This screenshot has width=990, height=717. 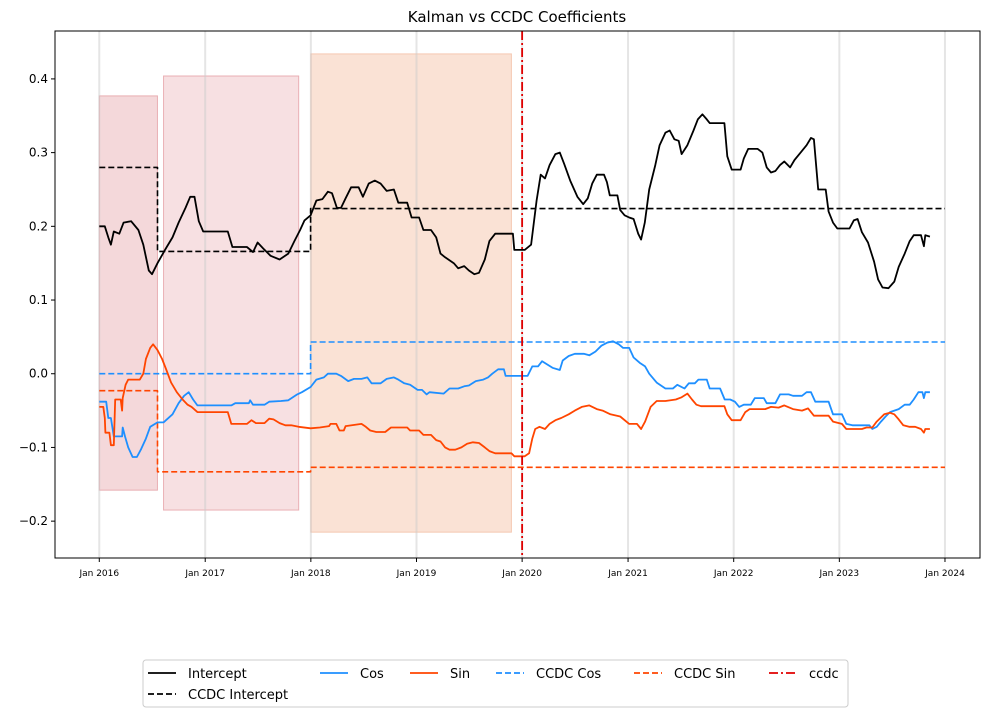 I want to click on x-tick-label: Jan 2018, so click(x=310, y=574).